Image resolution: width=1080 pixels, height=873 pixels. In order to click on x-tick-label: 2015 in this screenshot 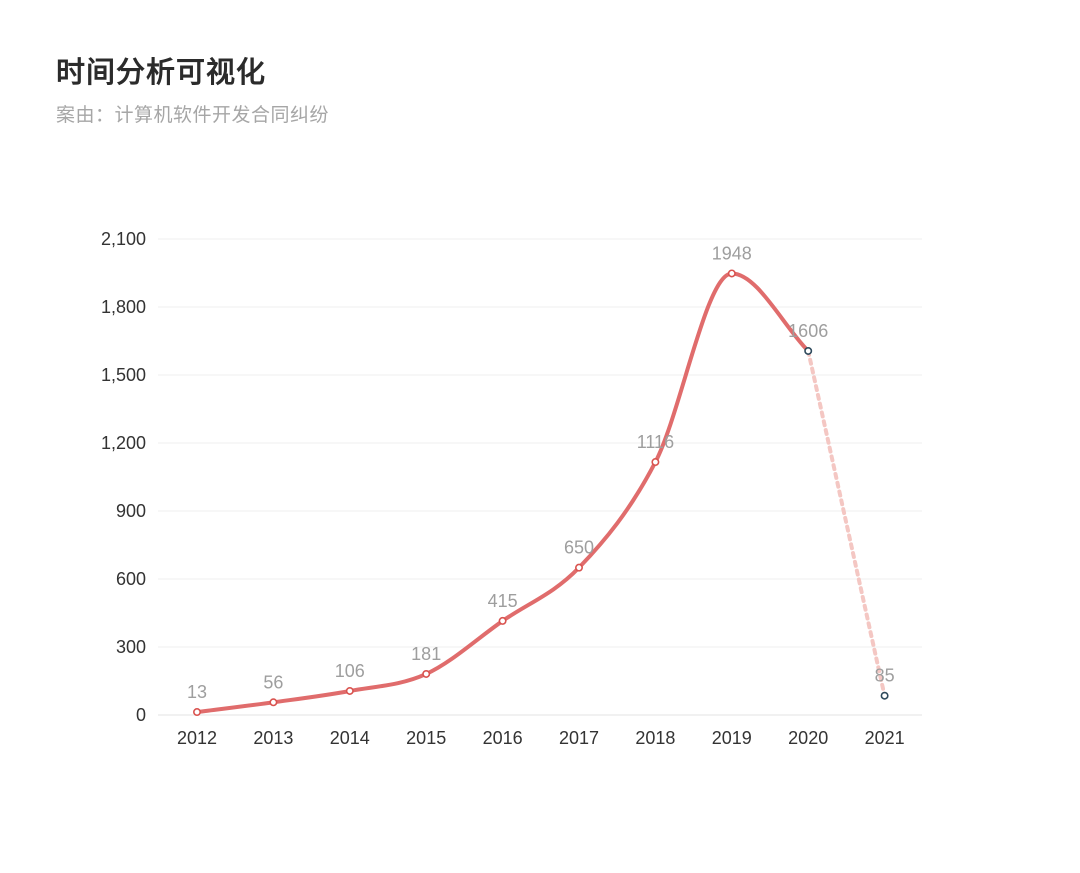, I will do `click(426, 738)`.